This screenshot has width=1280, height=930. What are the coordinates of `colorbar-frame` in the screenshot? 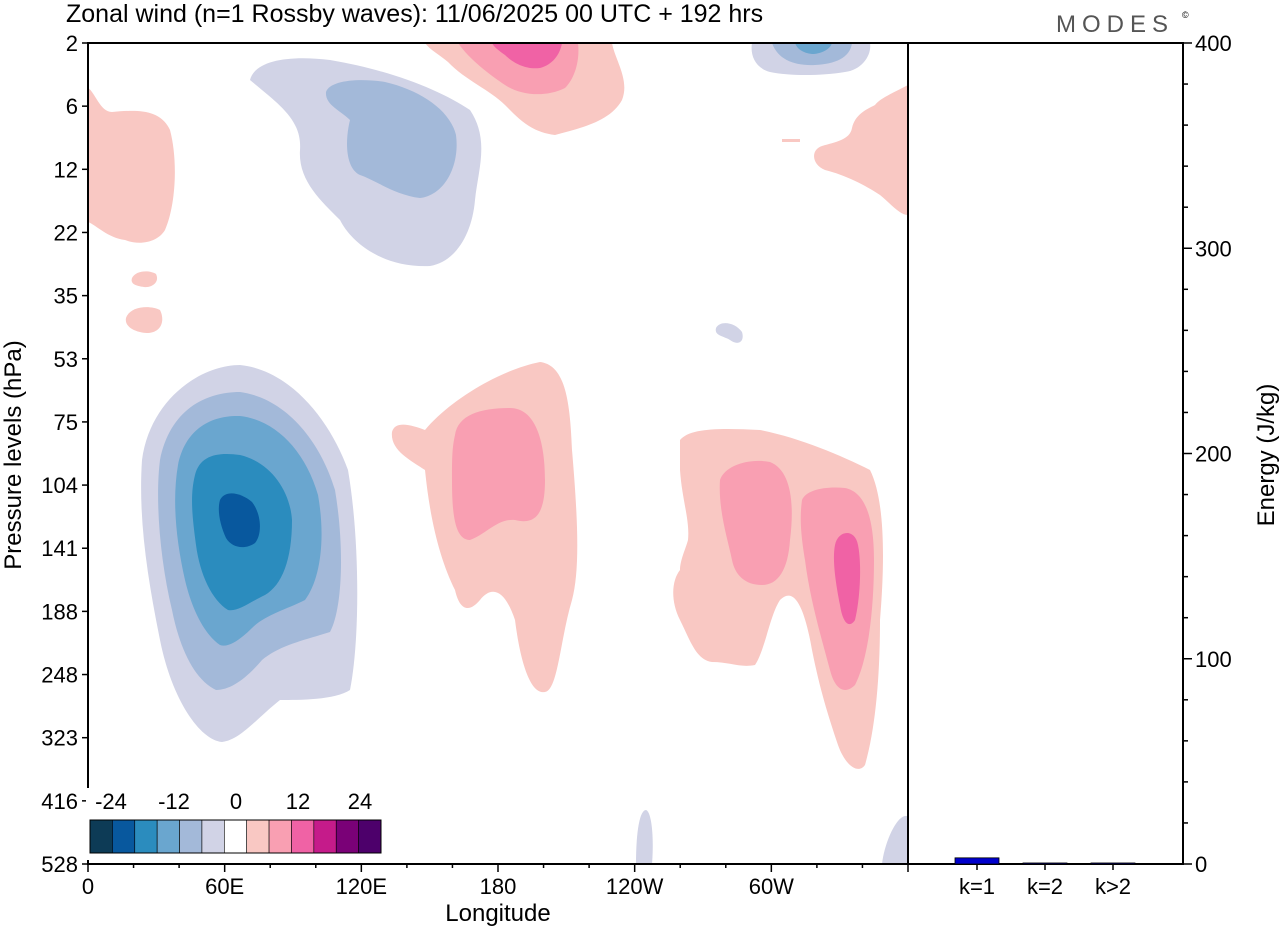 It's located at (235, 836).